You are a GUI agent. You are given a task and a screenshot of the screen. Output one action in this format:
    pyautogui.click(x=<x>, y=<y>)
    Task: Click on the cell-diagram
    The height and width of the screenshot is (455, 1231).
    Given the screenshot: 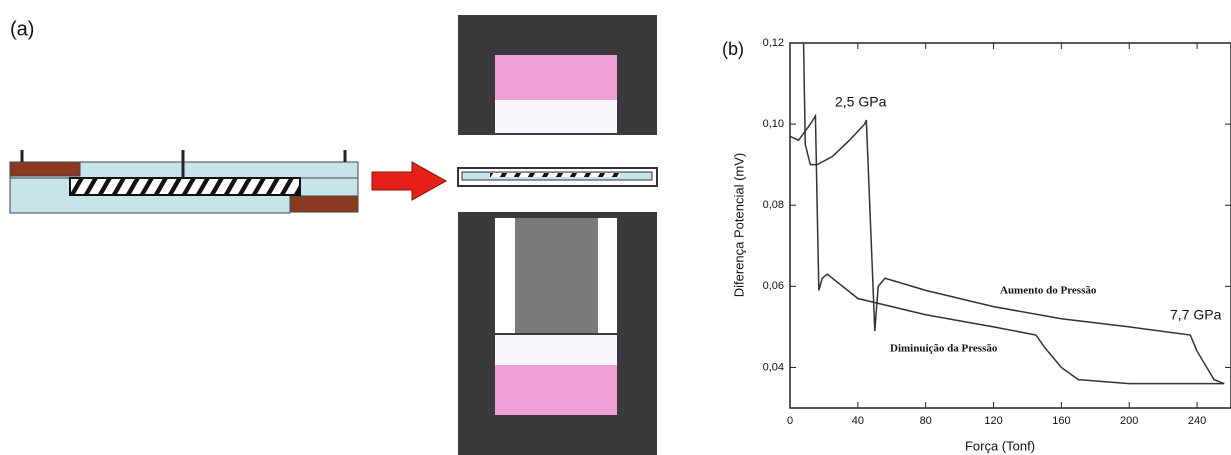 What is the action you would take?
    pyautogui.click(x=184, y=182)
    